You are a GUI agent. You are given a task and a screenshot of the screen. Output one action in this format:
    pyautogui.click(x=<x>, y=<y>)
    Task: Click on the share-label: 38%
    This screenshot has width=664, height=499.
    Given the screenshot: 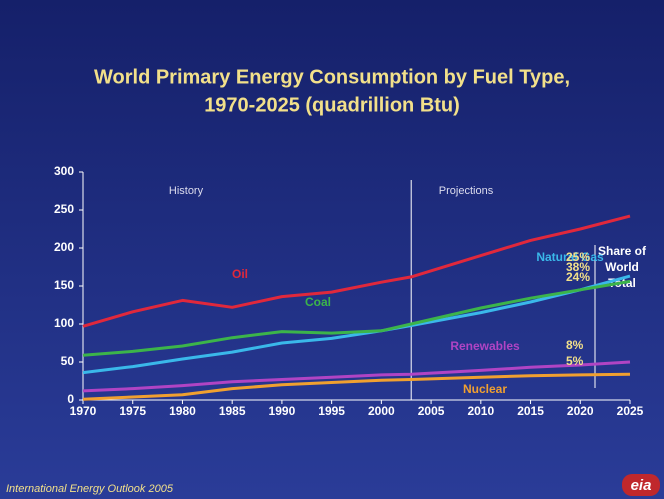 What is the action you would take?
    pyautogui.click(x=578, y=267)
    